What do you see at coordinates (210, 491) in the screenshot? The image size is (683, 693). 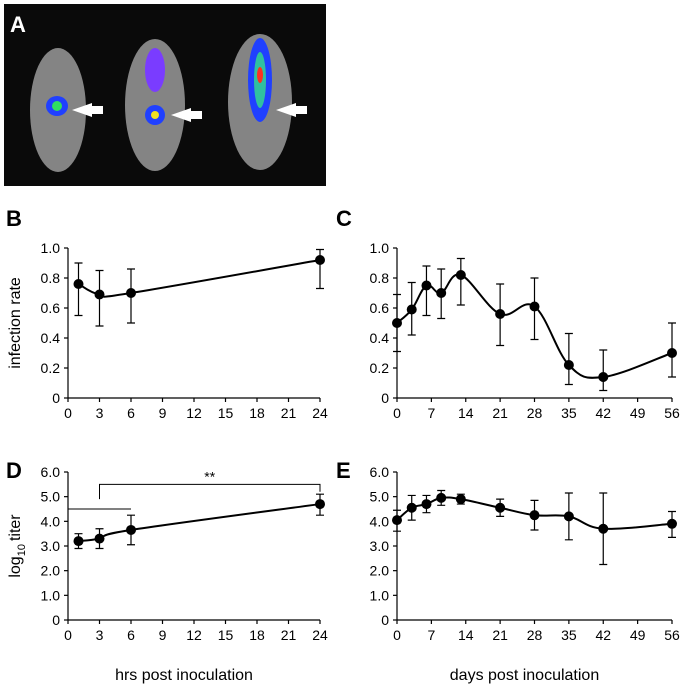 I see `significance-bracket` at bounding box center [210, 491].